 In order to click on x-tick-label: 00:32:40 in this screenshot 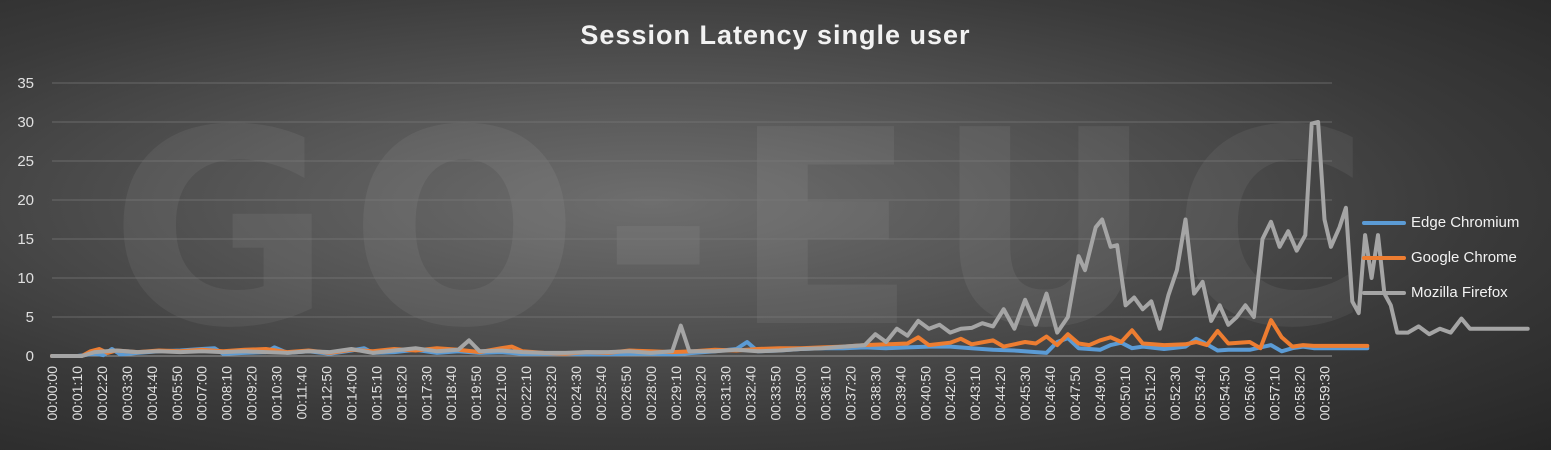, I will do `click(751, 393)`.